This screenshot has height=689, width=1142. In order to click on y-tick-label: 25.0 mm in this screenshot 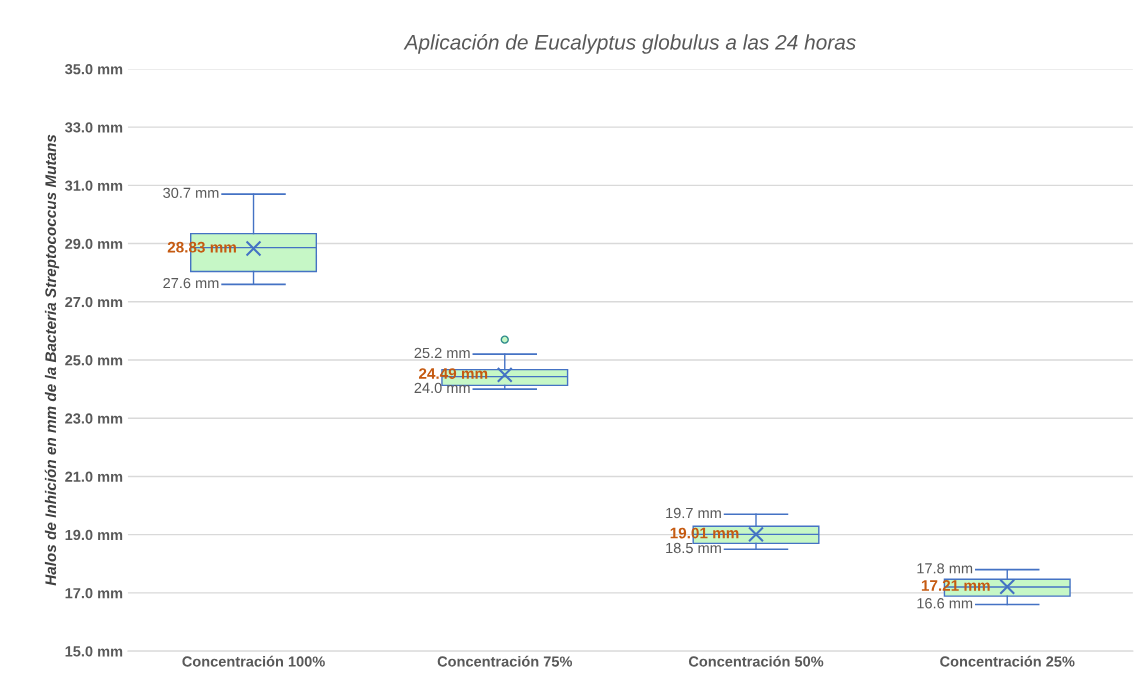, I will do `click(94, 360)`.